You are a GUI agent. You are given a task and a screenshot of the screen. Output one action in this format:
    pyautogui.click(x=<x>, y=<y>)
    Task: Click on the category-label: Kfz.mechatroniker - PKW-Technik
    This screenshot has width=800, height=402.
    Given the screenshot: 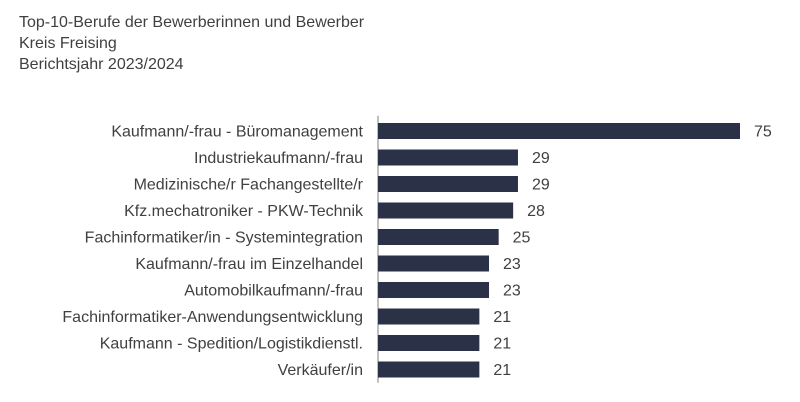 What is the action you would take?
    pyautogui.click(x=244, y=211)
    